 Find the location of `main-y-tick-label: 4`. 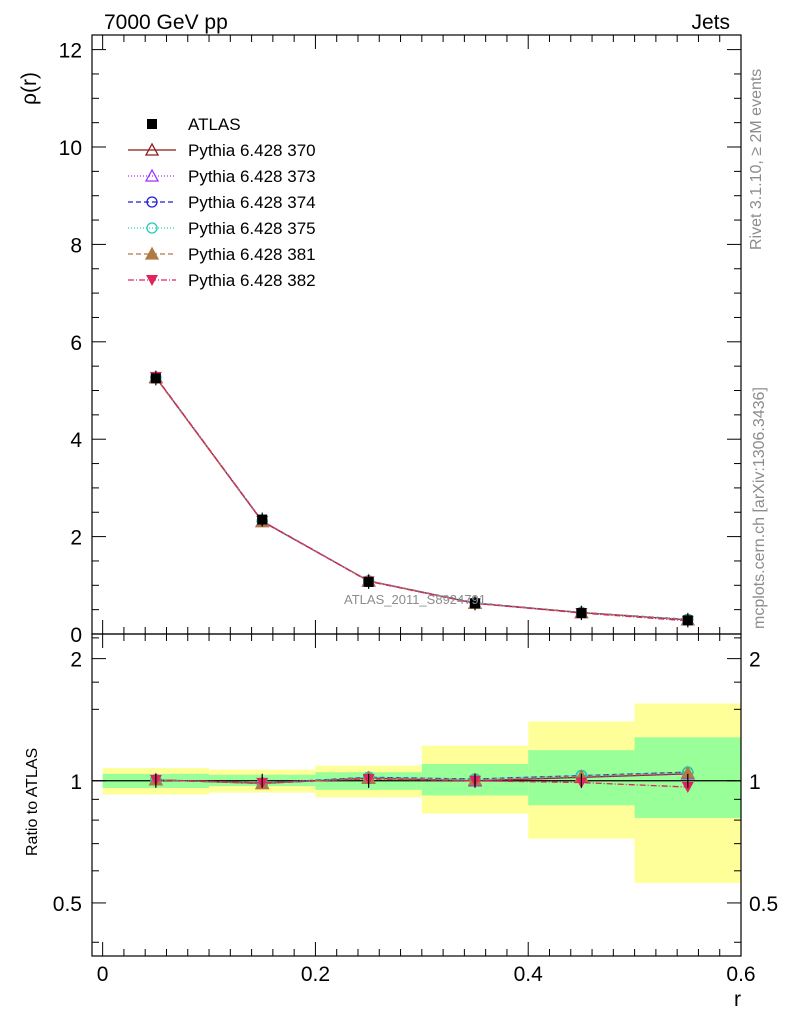

main-y-tick-label: 4 is located at coordinates (76, 440).